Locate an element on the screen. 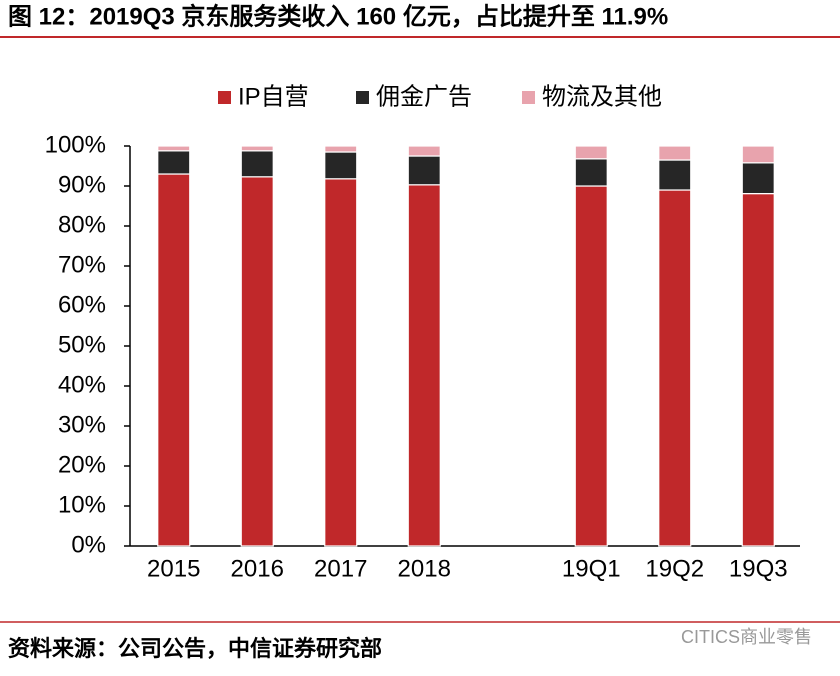 The width and height of the screenshot is (840, 676). x-tick-label: 19Q3 is located at coordinates (758, 568).